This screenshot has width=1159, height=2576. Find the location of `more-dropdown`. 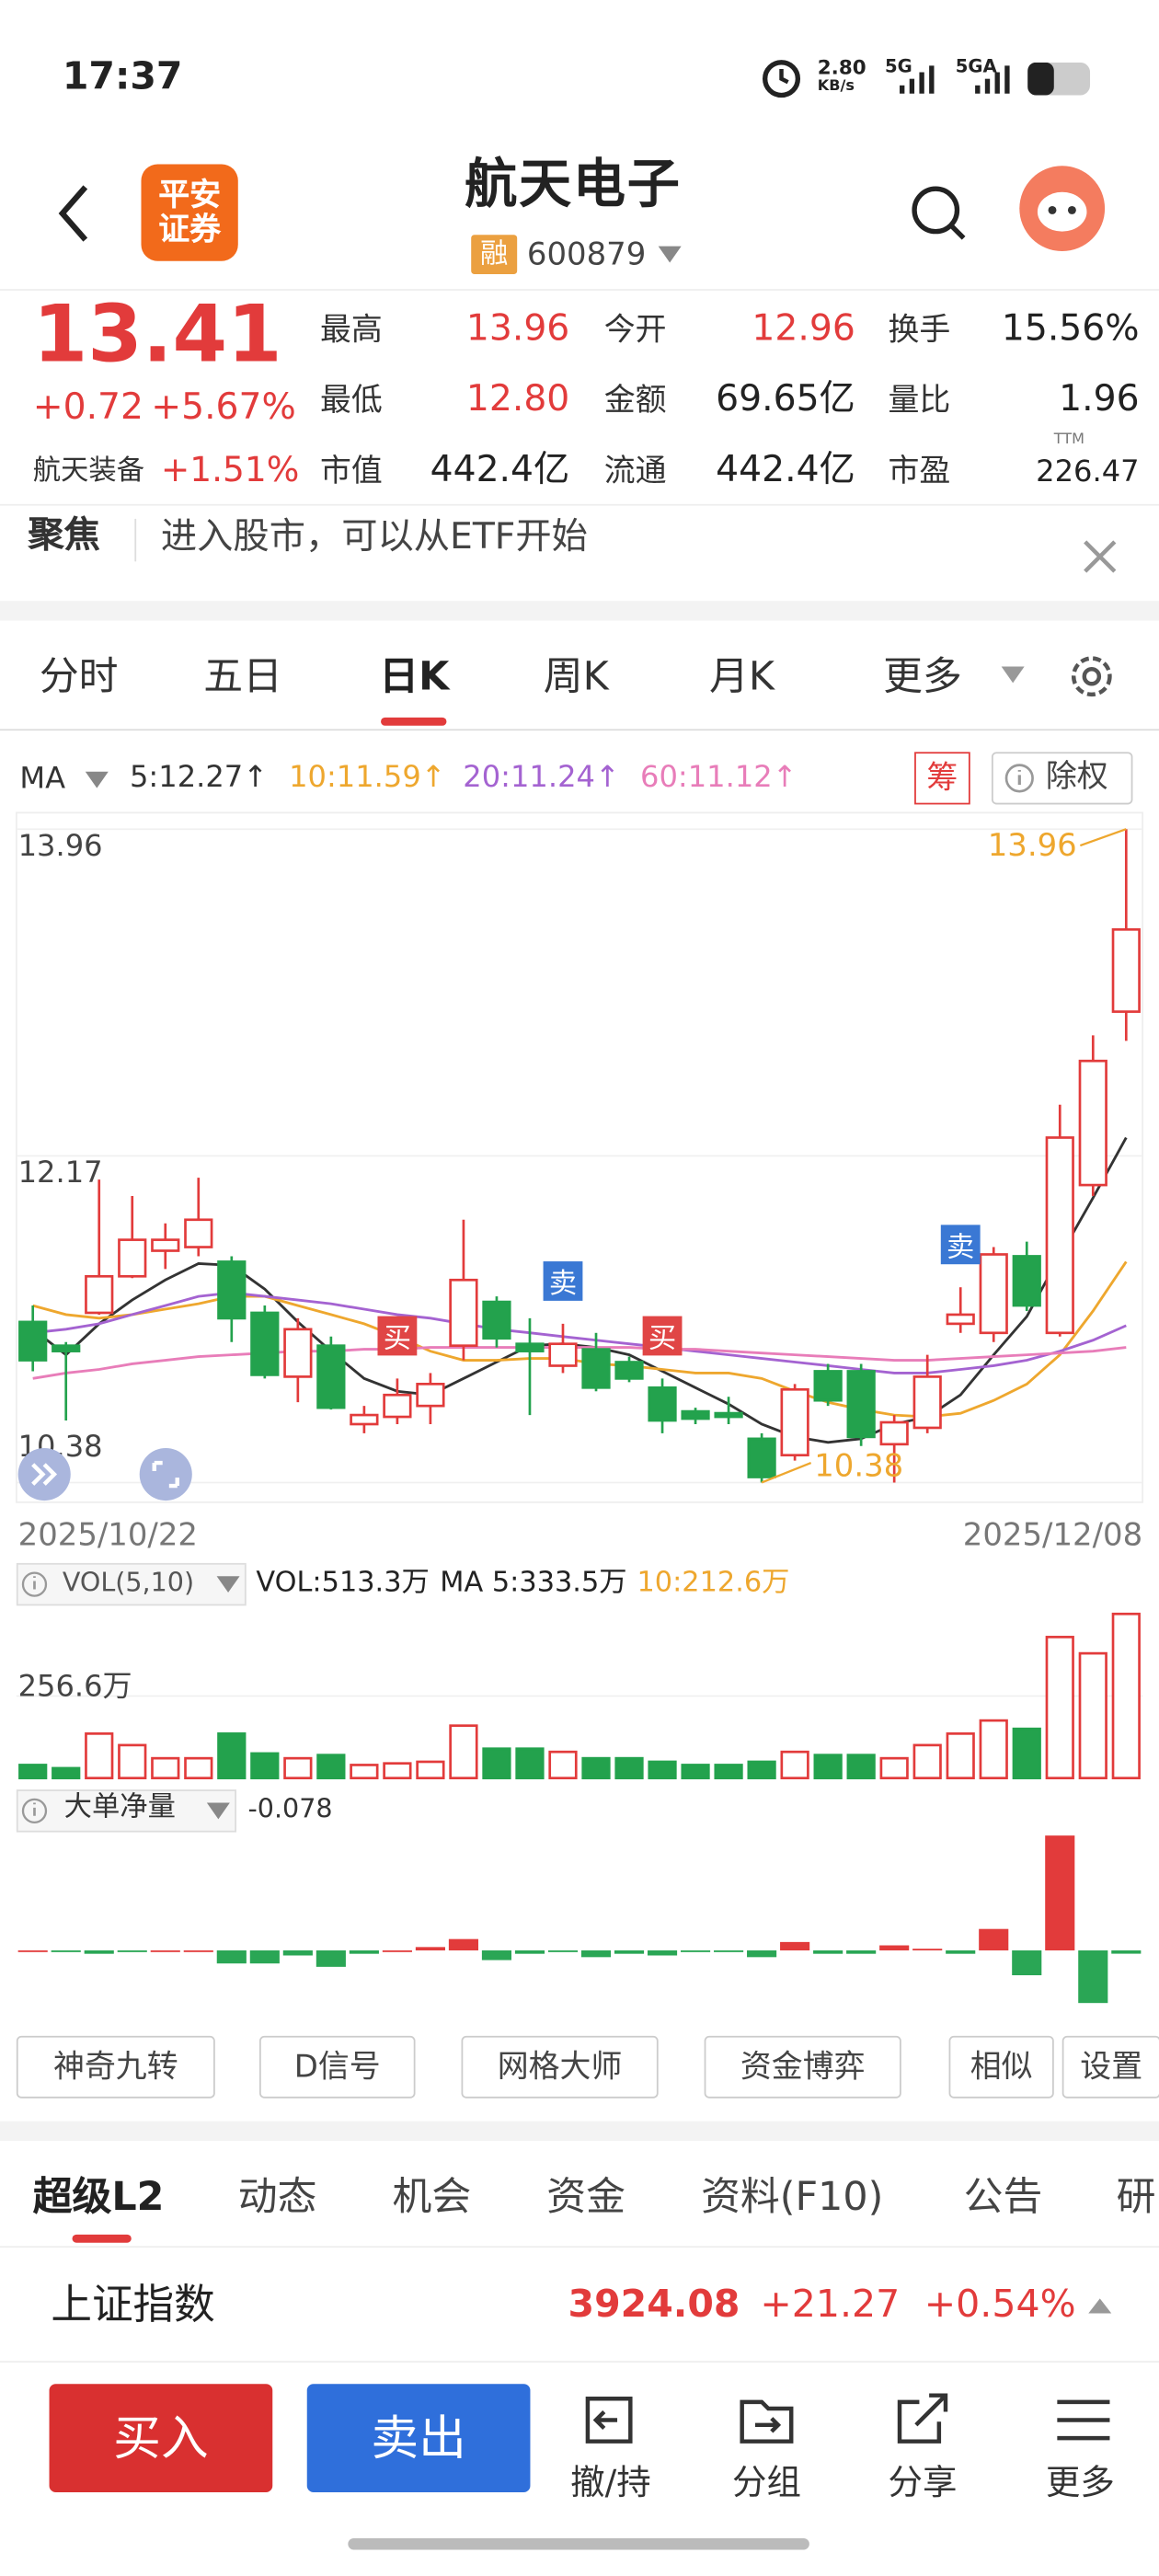

more-dropdown is located at coordinates (1014, 674).